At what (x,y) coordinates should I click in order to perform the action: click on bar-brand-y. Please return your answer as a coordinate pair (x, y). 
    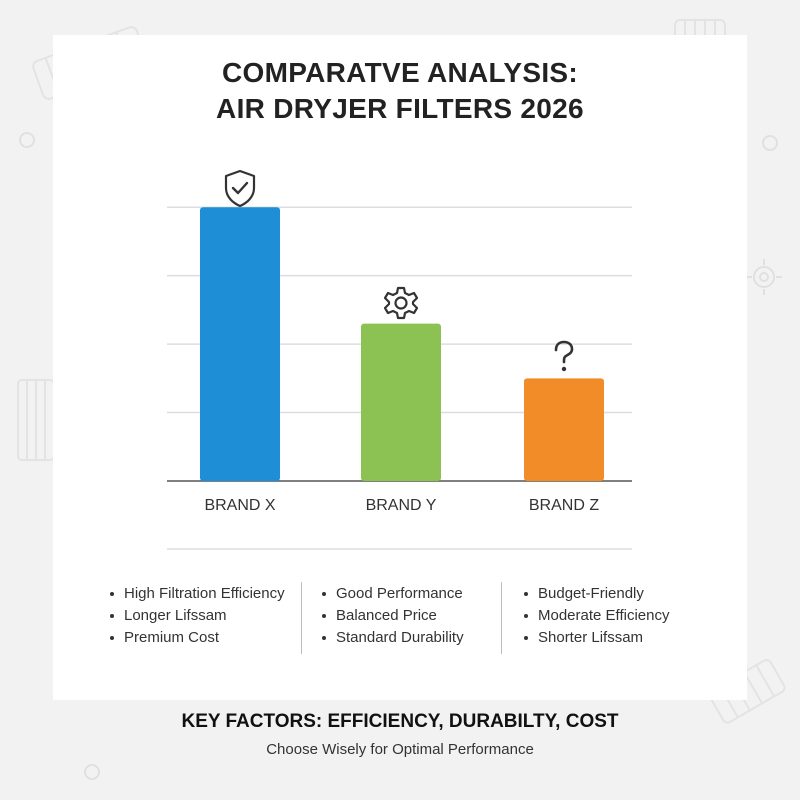
    Looking at the image, I should click on (401, 402).